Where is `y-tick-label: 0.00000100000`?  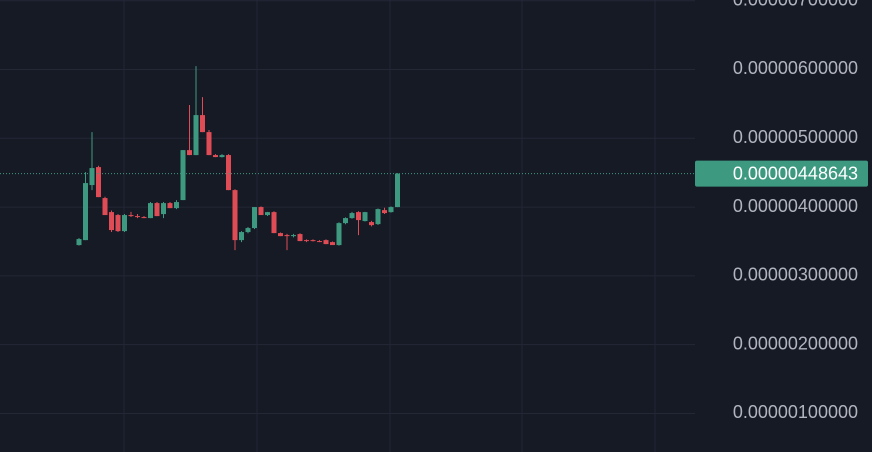 y-tick-label: 0.00000100000 is located at coordinates (795, 412).